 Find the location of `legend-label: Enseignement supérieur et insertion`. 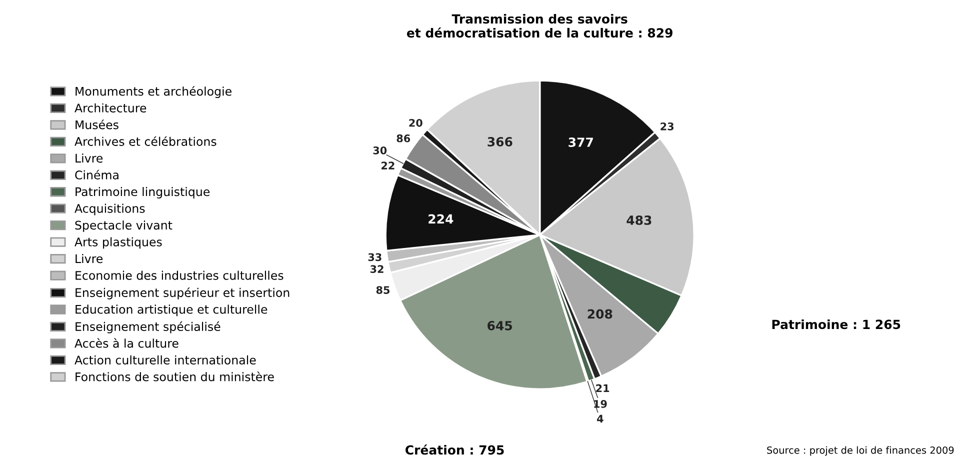

legend-label: Enseignement supérieur et insertion is located at coordinates (183, 293).